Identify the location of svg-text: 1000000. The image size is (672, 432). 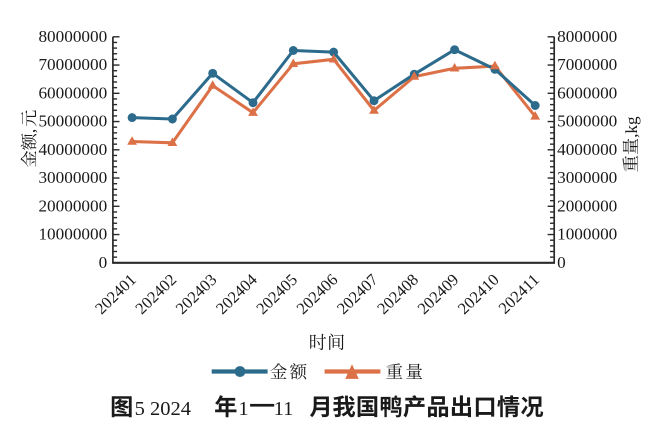
(587, 234).